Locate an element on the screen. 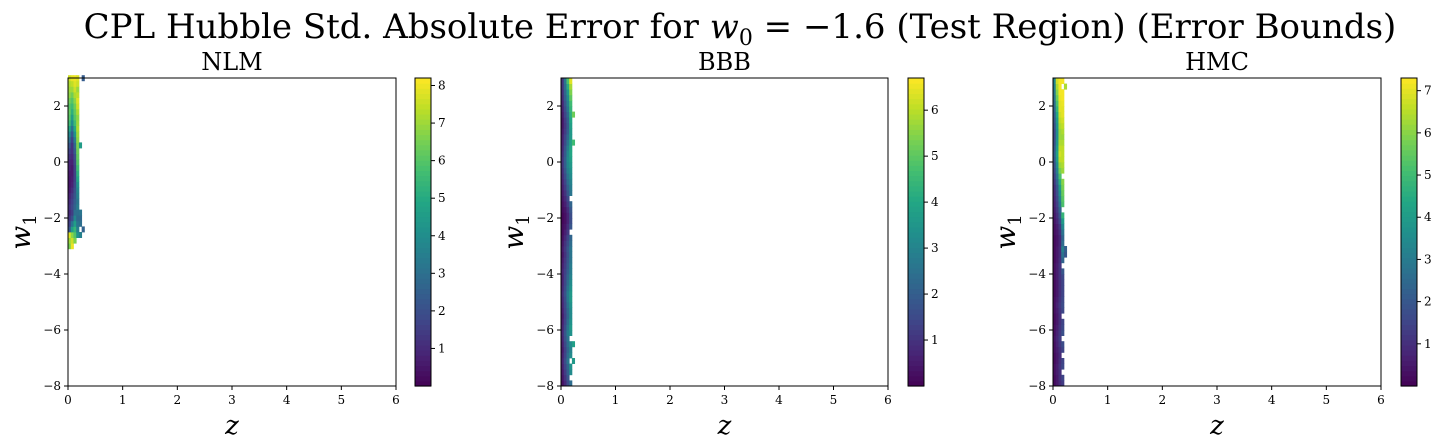 This screenshot has height=448, width=1443. panel-title: BBB is located at coordinates (724, 62).